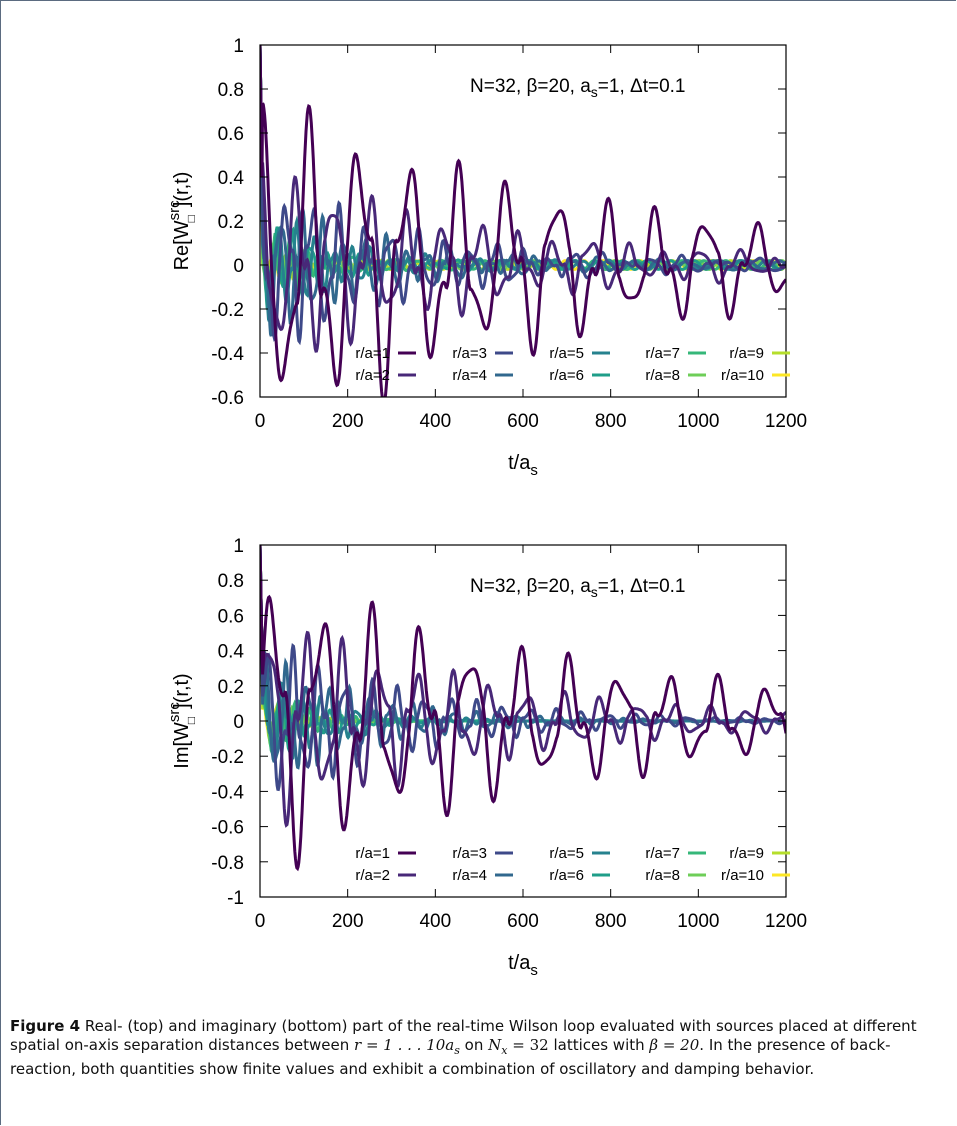  What do you see at coordinates (518, 1046) in the screenshot?
I see `caption-math-nx: Nx = 32` at bounding box center [518, 1046].